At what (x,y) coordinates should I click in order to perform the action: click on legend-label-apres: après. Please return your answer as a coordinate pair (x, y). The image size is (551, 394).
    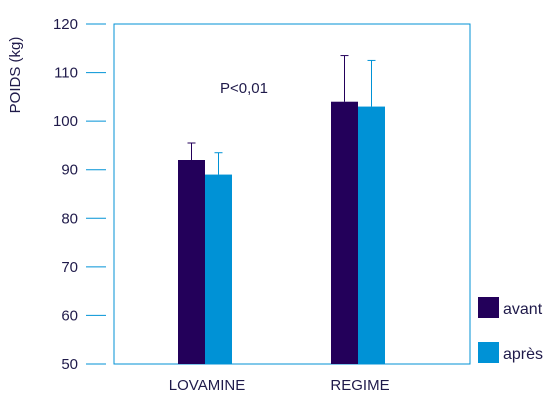
    Looking at the image, I should click on (523, 354).